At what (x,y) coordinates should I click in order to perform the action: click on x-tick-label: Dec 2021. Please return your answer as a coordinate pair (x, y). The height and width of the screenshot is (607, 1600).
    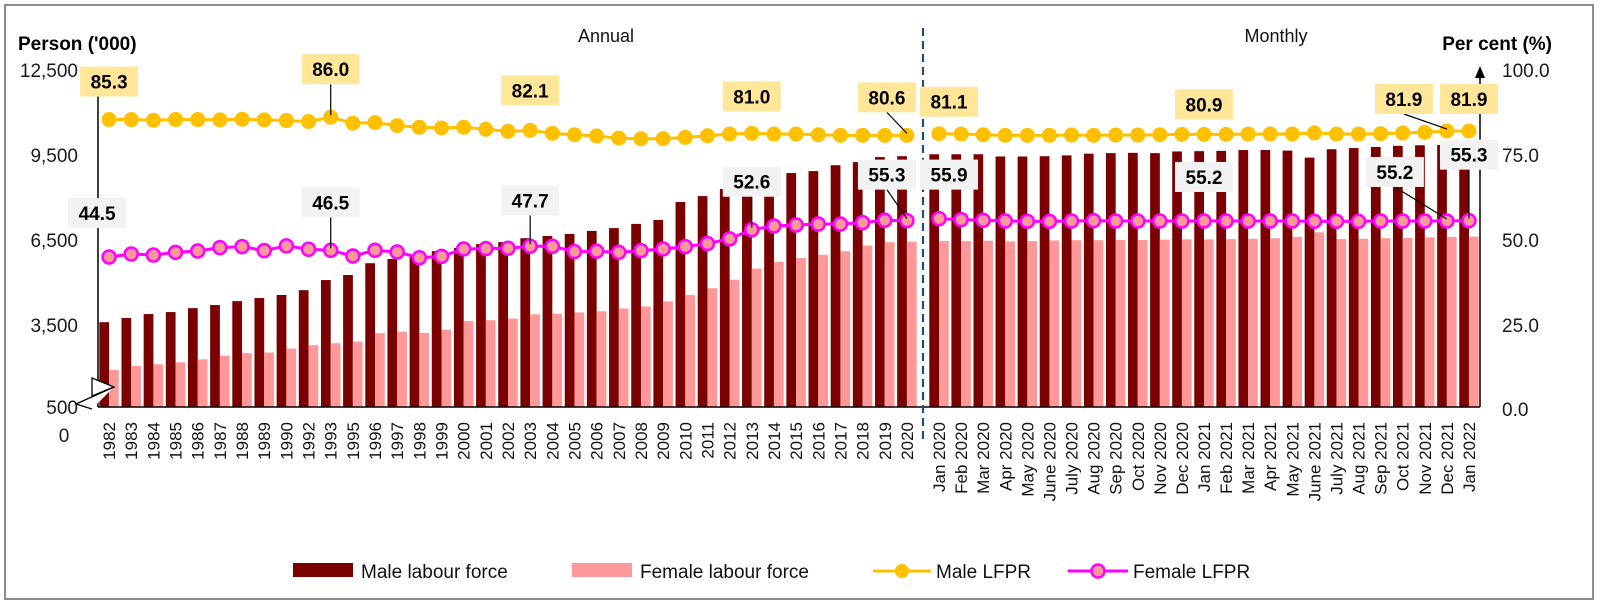
    Looking at the image, I should click on (1447, 458).